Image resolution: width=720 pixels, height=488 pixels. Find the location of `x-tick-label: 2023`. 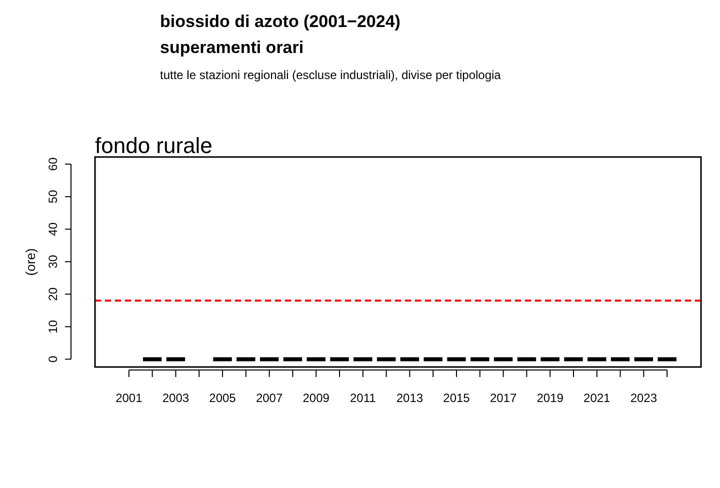

x-tick-label: 2023 is located at coordinates (644, 398).